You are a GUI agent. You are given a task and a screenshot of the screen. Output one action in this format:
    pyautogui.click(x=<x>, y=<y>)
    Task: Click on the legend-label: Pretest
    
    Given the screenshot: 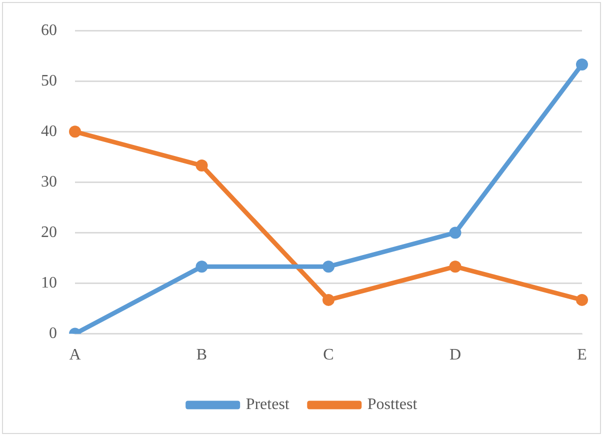 What is the action you would take?
    pyautogui.click(x=268, y=405)
    